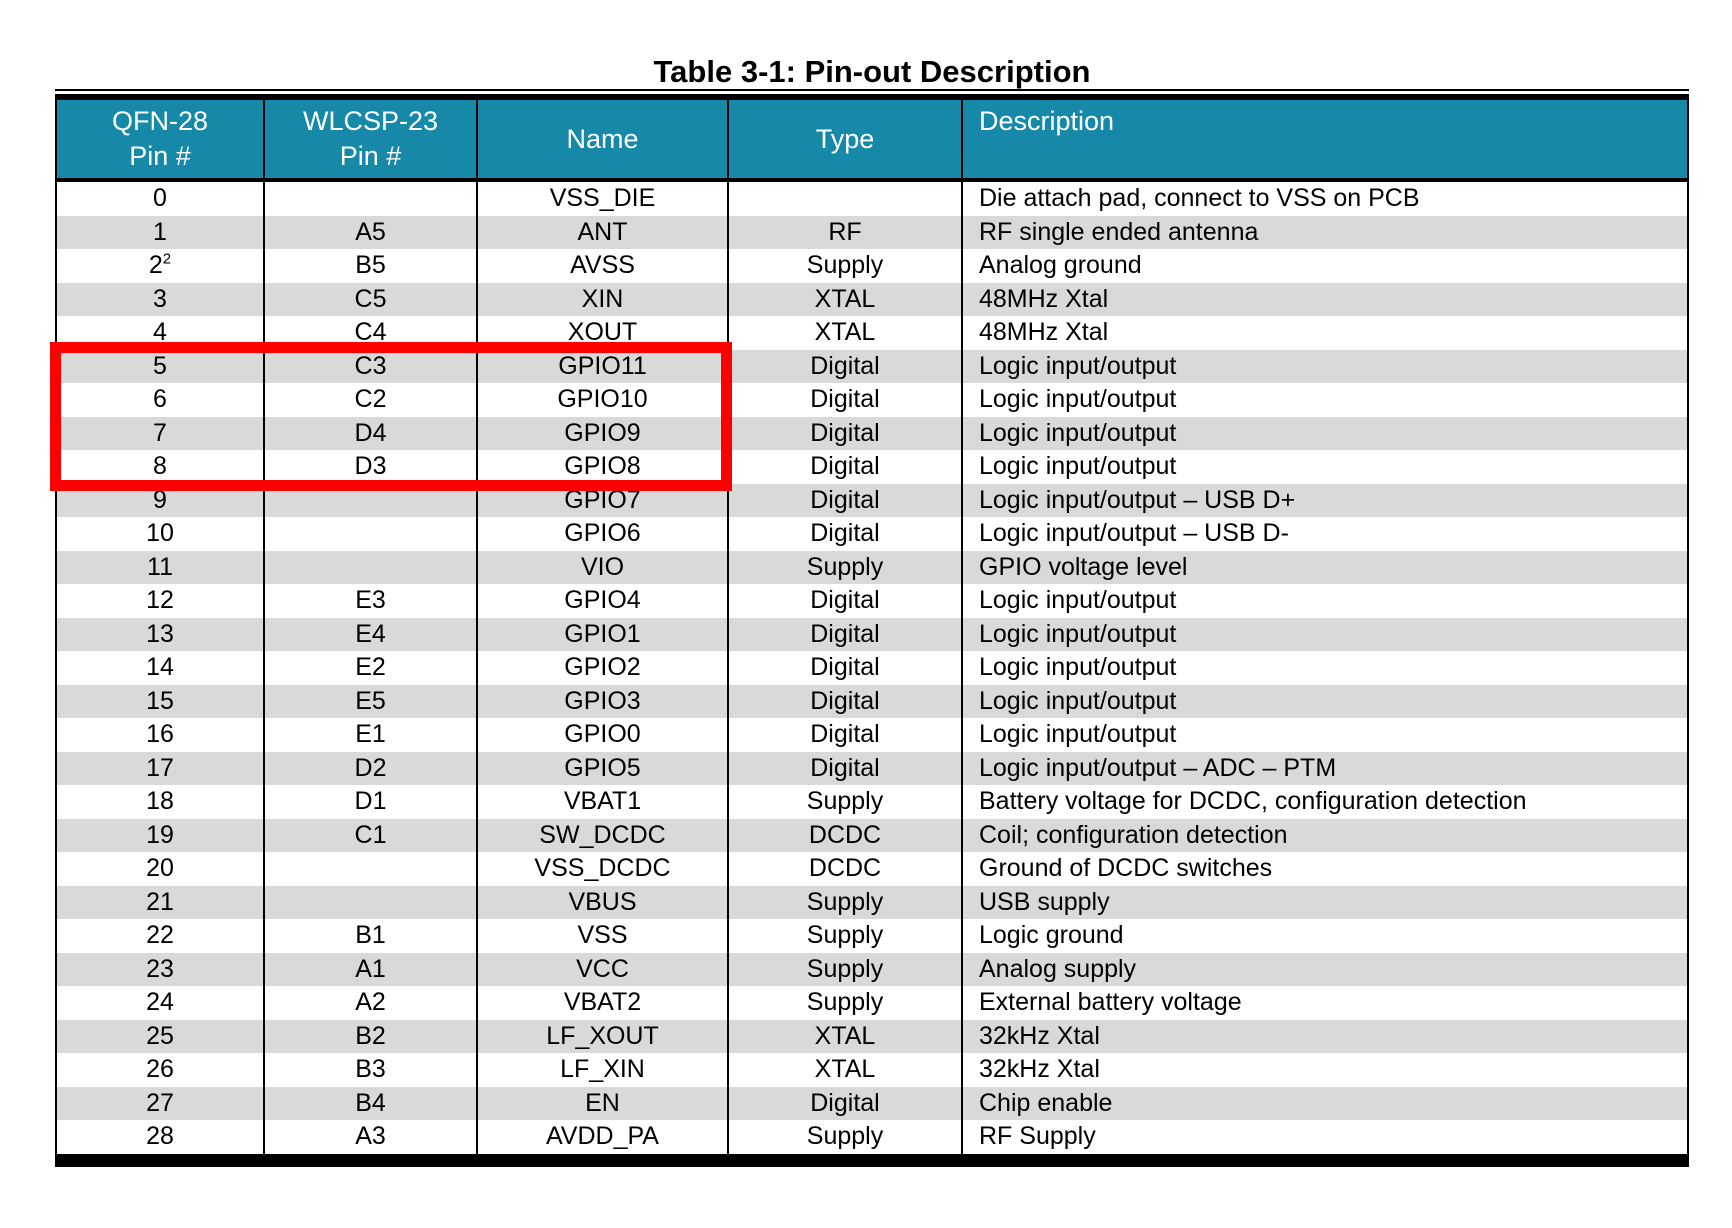  I want to click on name-cell: ANT, so click(602, 232).